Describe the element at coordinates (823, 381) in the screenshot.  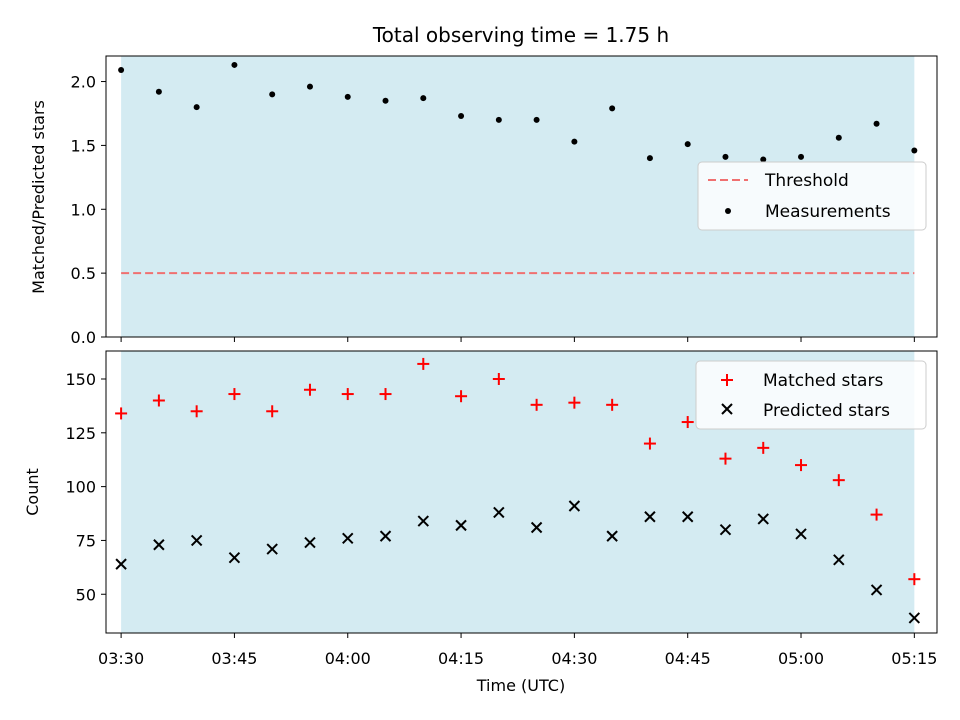
I see `legend-matched-label: Matched stars` at that location.